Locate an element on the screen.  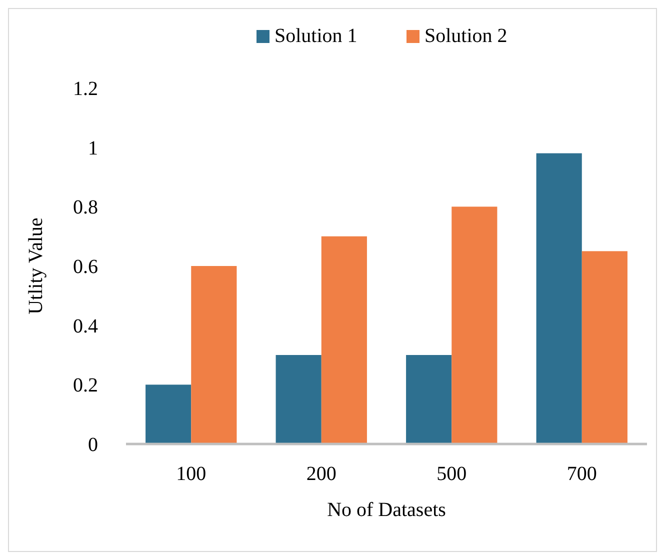
x-tick-label: 500 is located at coordinates (451, 474).